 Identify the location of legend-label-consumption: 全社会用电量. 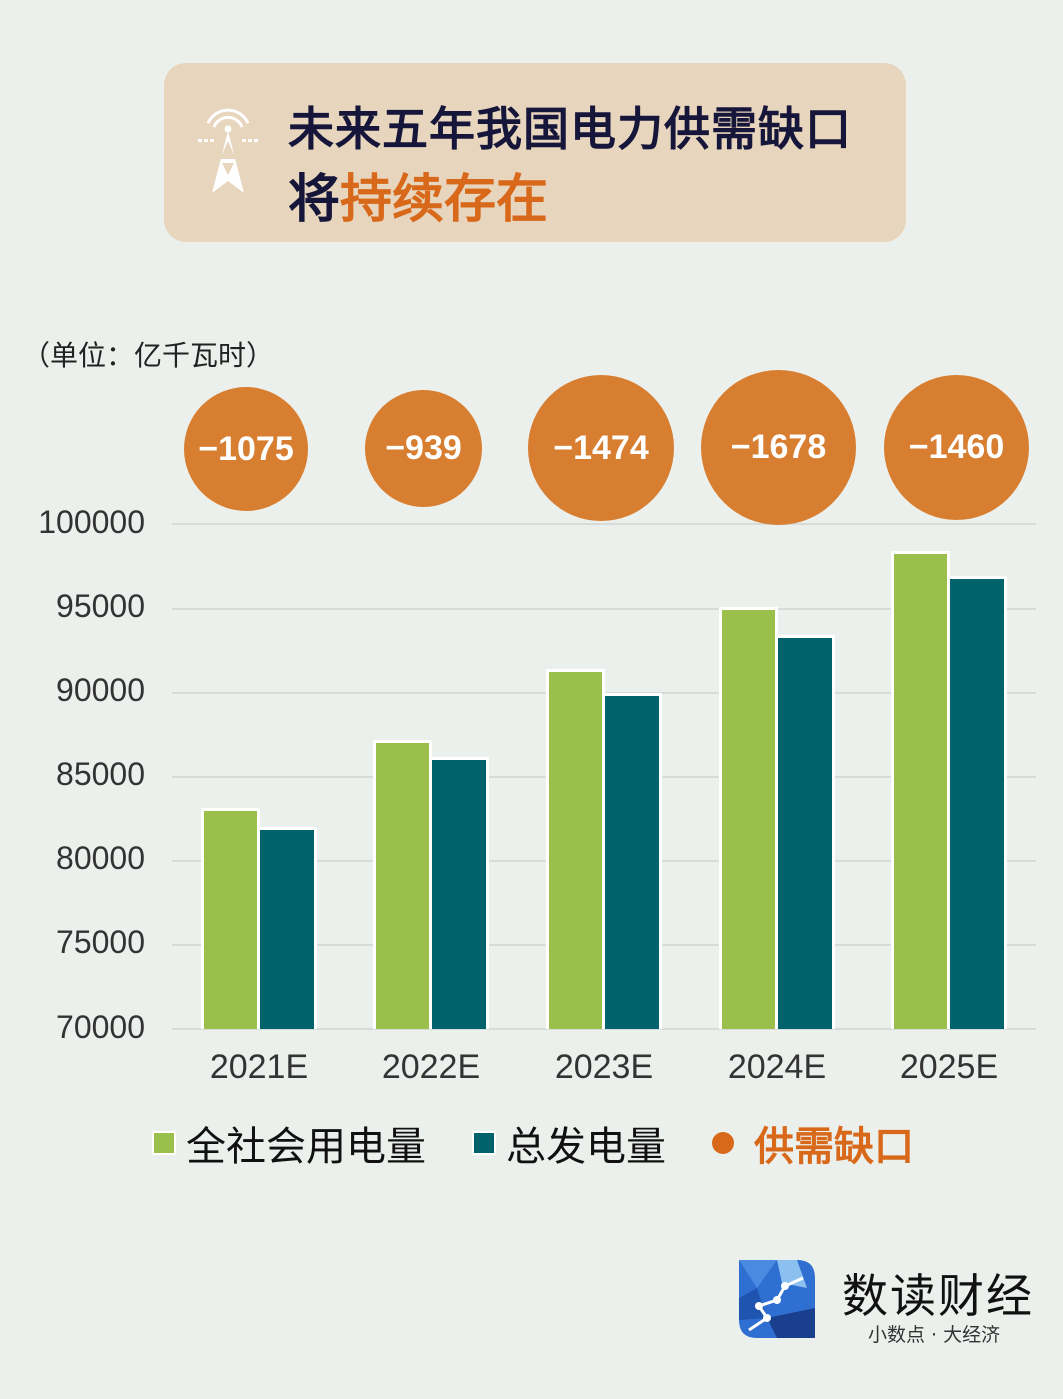
(306, 1147).